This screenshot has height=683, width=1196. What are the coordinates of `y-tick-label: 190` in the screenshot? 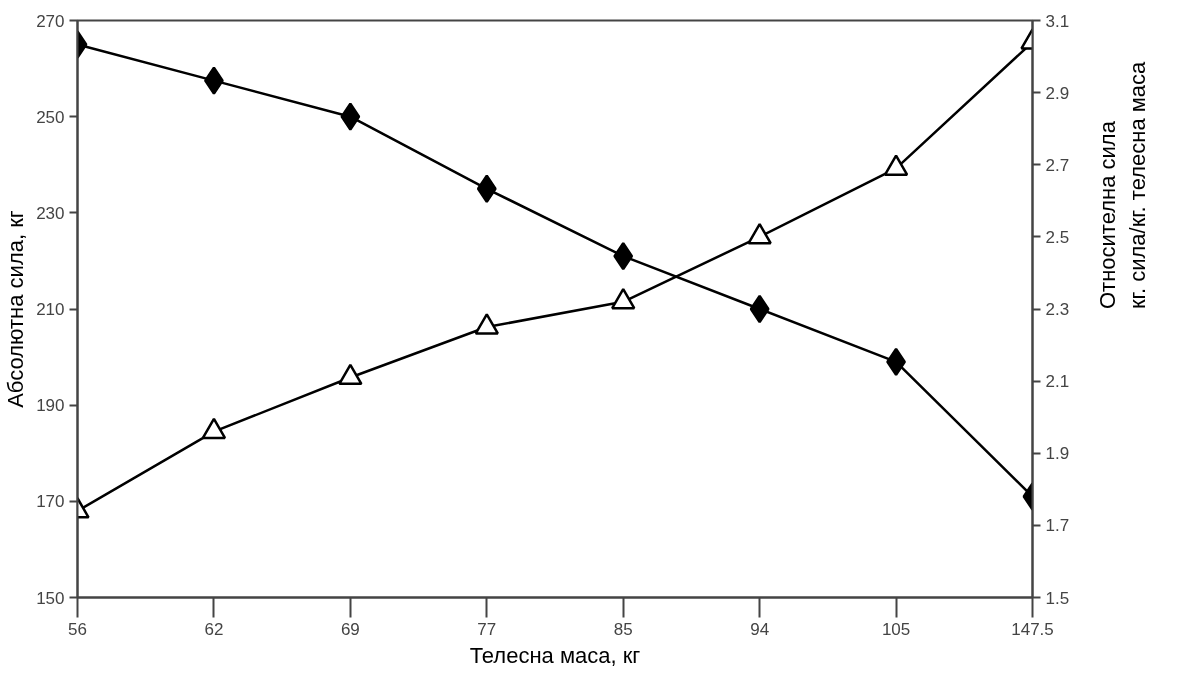 It's located at (50, 406).